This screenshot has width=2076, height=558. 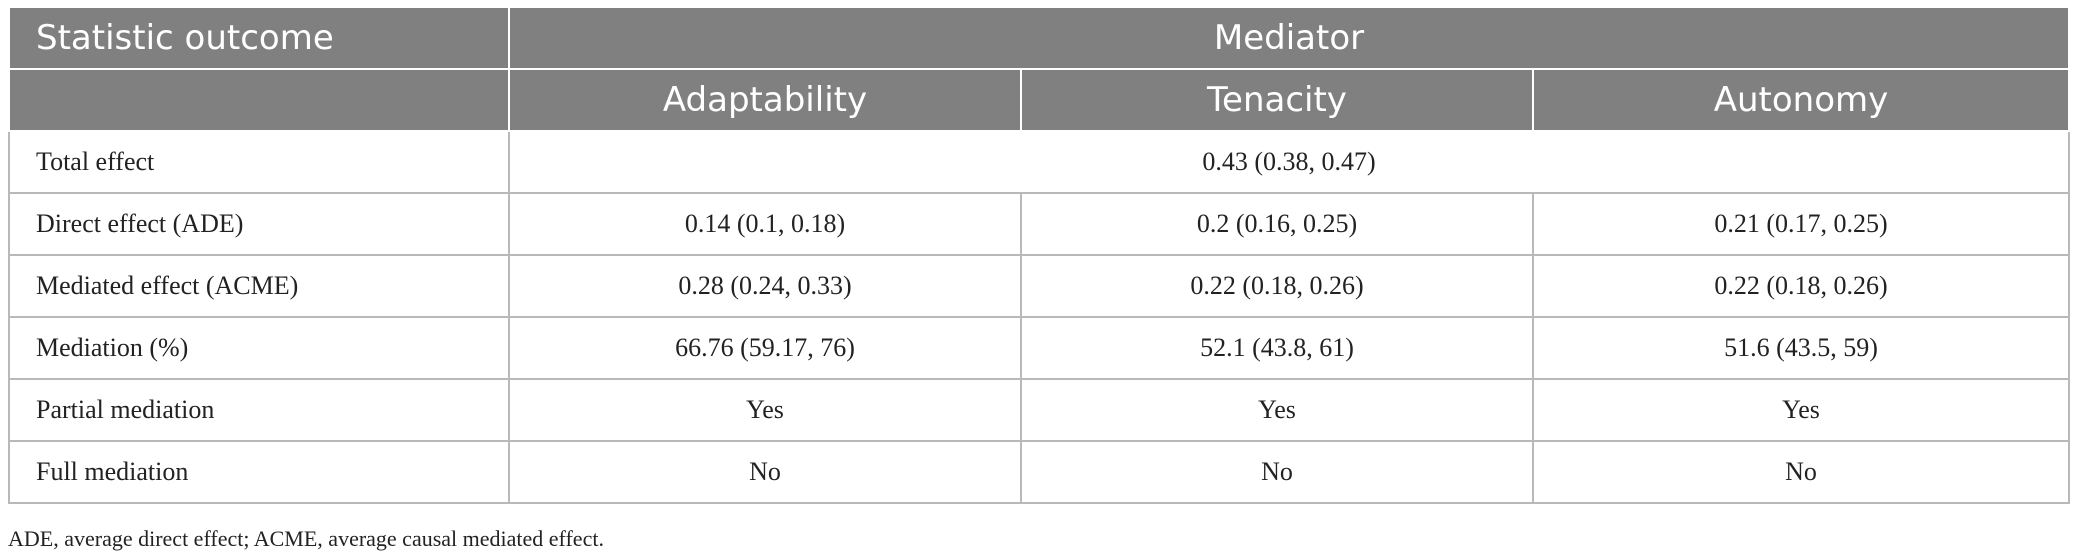 I want to click on cell-full-autonomy: No, so click(x=1801, y=472).